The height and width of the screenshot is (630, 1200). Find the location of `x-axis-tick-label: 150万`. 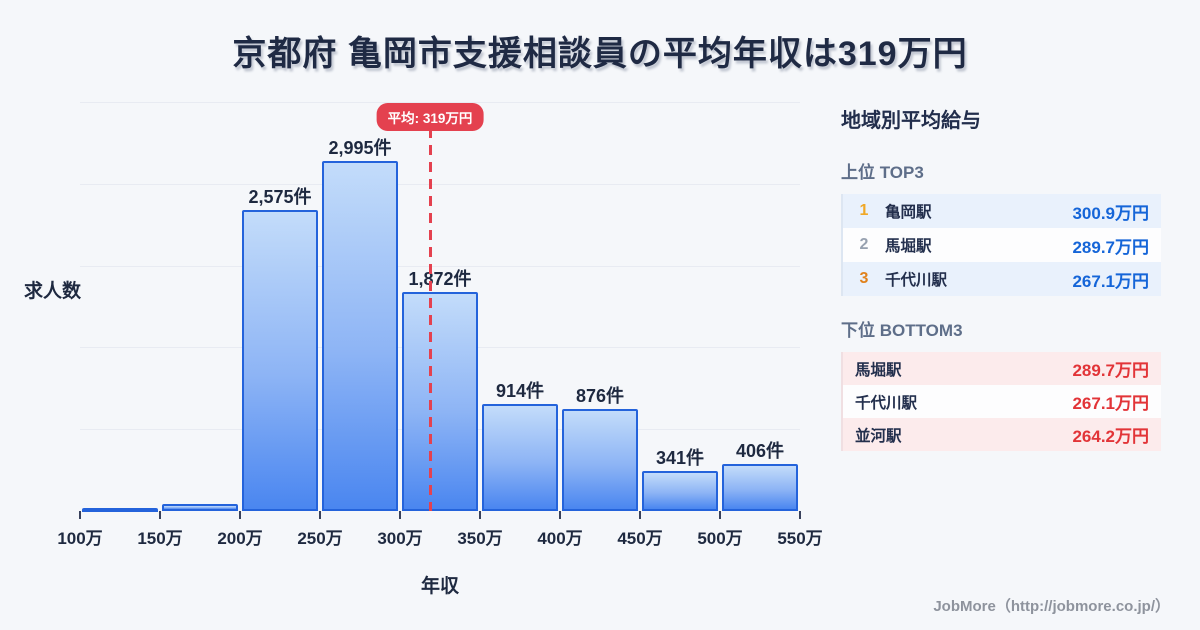

x-axis-tick-label: 150万 is located at coordinates (160, 538).